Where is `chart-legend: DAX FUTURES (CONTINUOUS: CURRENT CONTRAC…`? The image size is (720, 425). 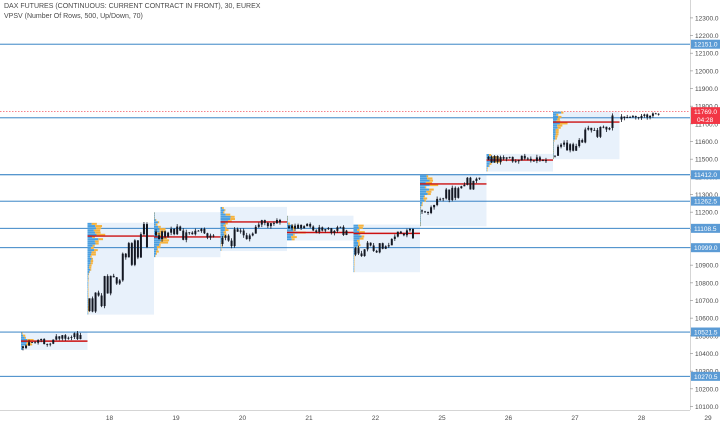 chart-legend: DAX FUTURES (CONTINUOUS: CURRENT CONTRAC… is located at coordinates (132, 12).